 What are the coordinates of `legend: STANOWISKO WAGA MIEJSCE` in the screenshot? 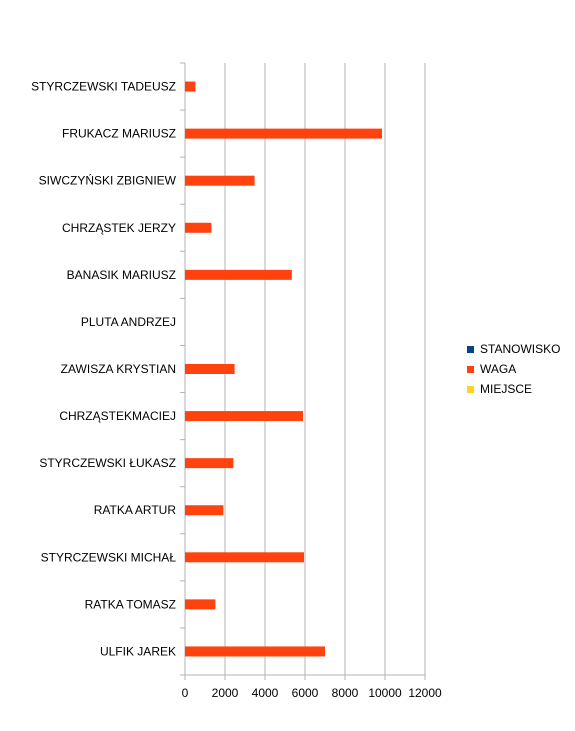 It's located at (513, 369).